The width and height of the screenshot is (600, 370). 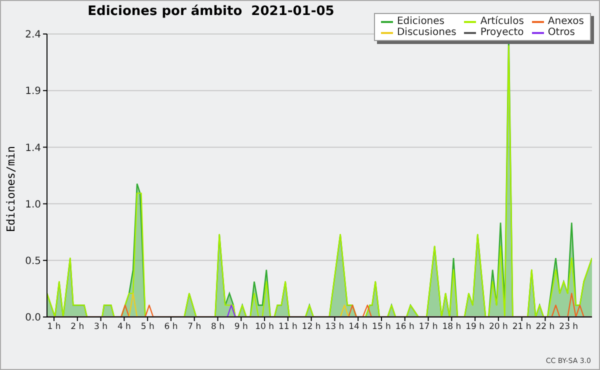 I want to click on y-tick-label: 1.9, so click(x=33, y=92).